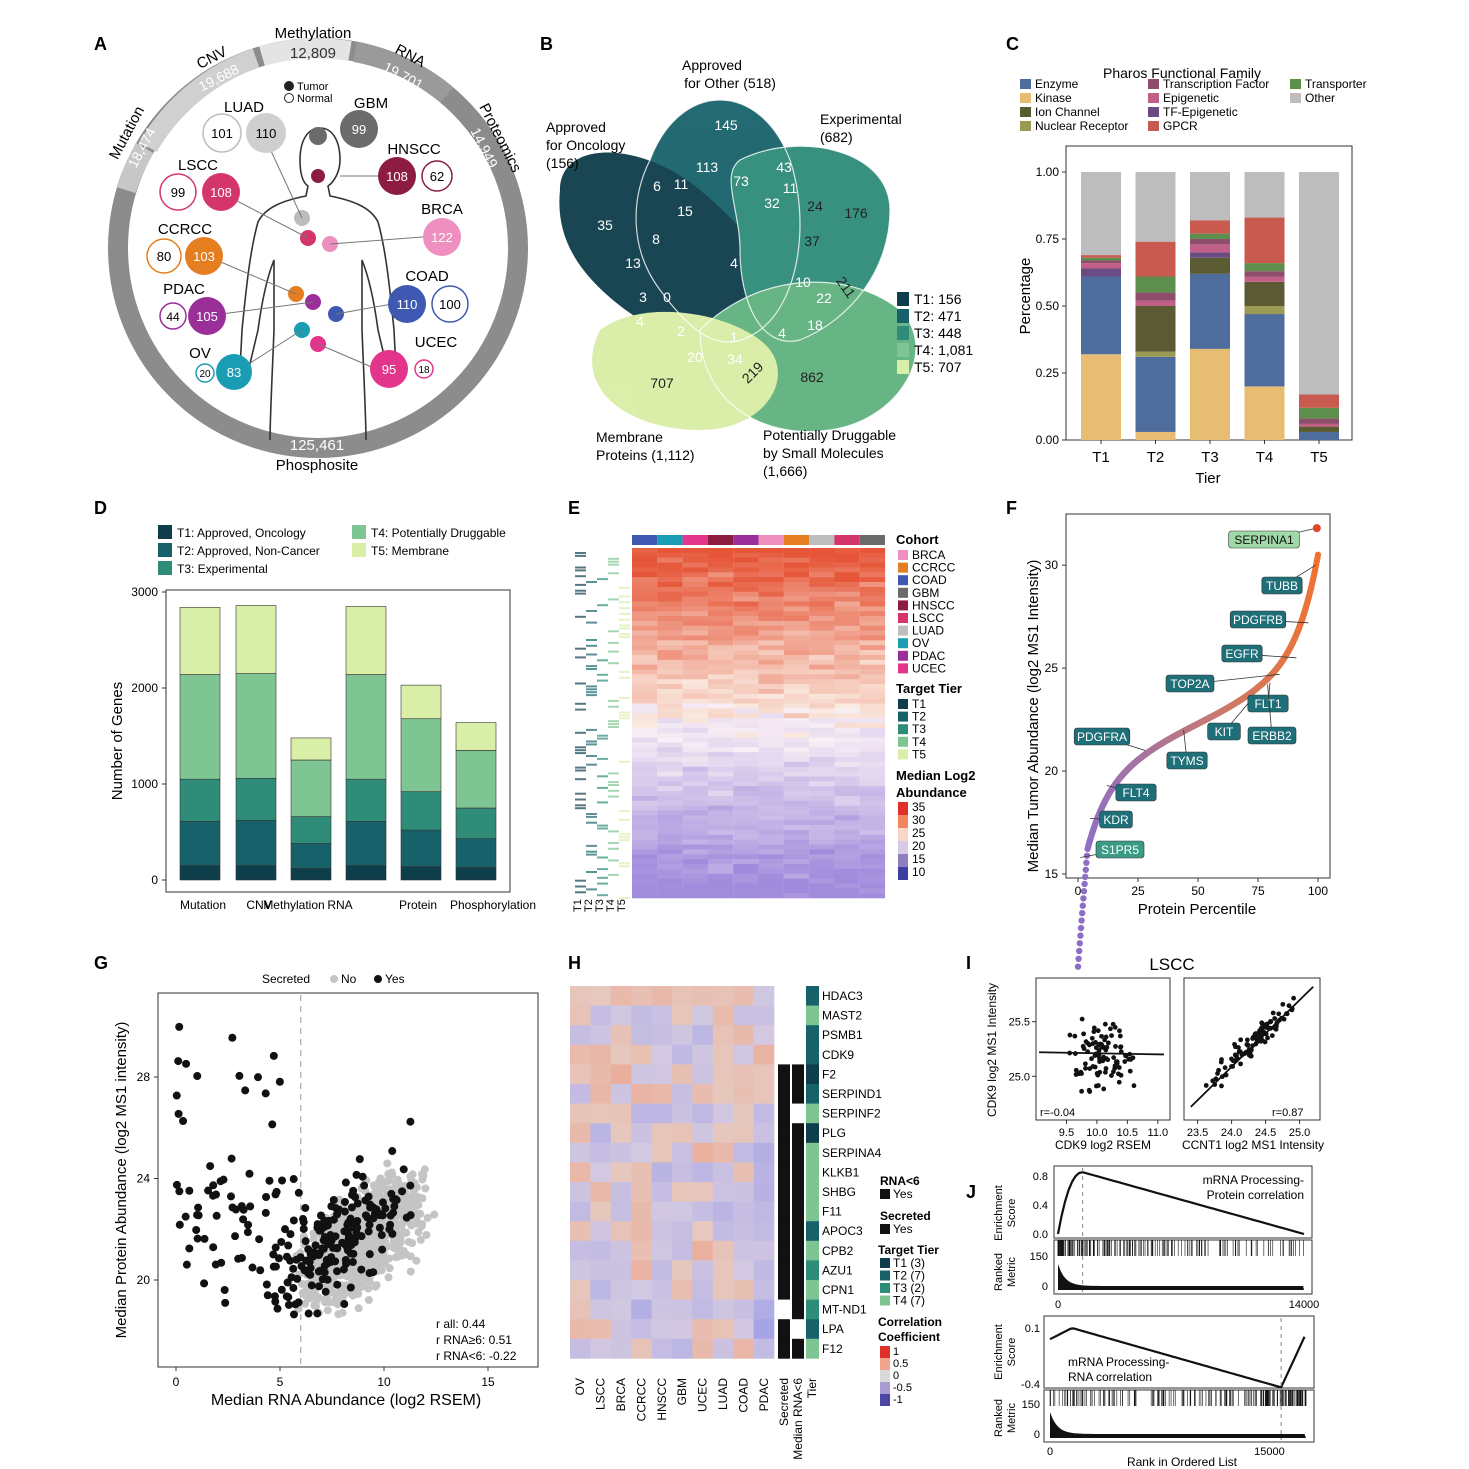 Image resolution: width=1469 pixels, height=1469 pixels. Describe the element at coordinates (903, 1194) in the screenshot. I see `h-legend-rna-yes: Yes` at that location.